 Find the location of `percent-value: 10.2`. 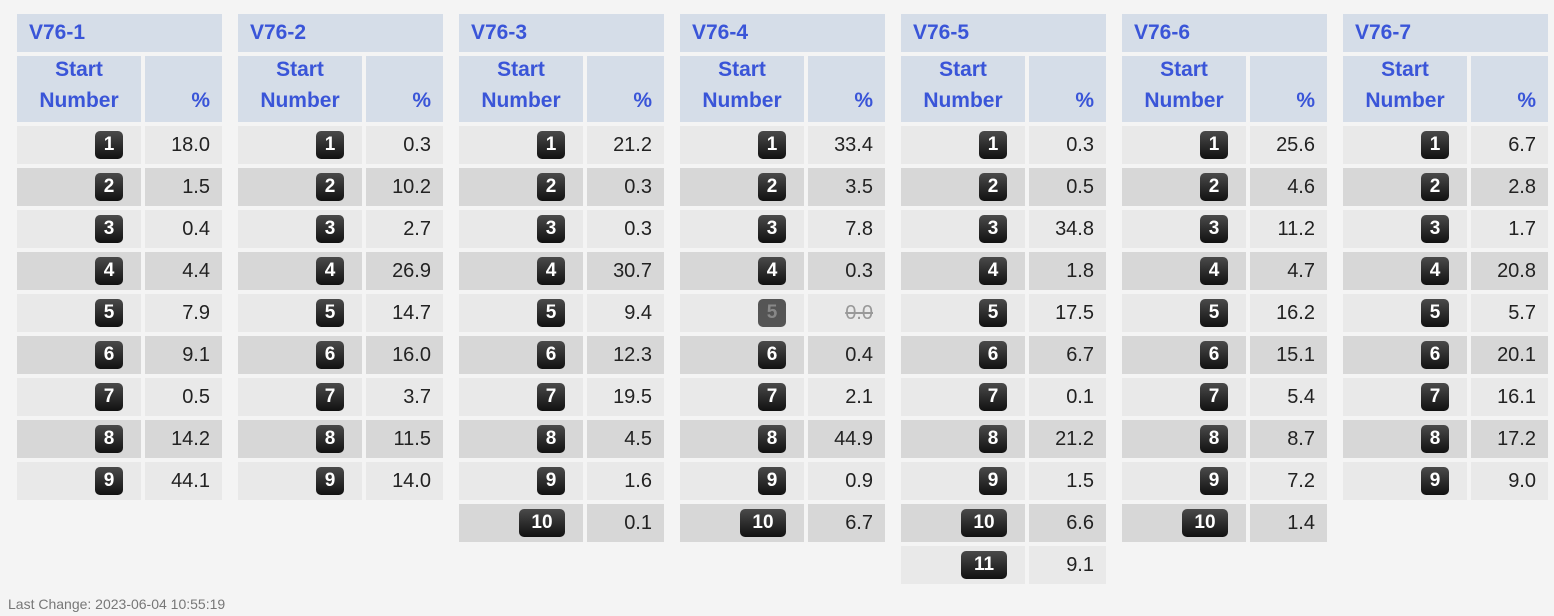

percent-value: 10.2 is located at coordinates (411, 186).